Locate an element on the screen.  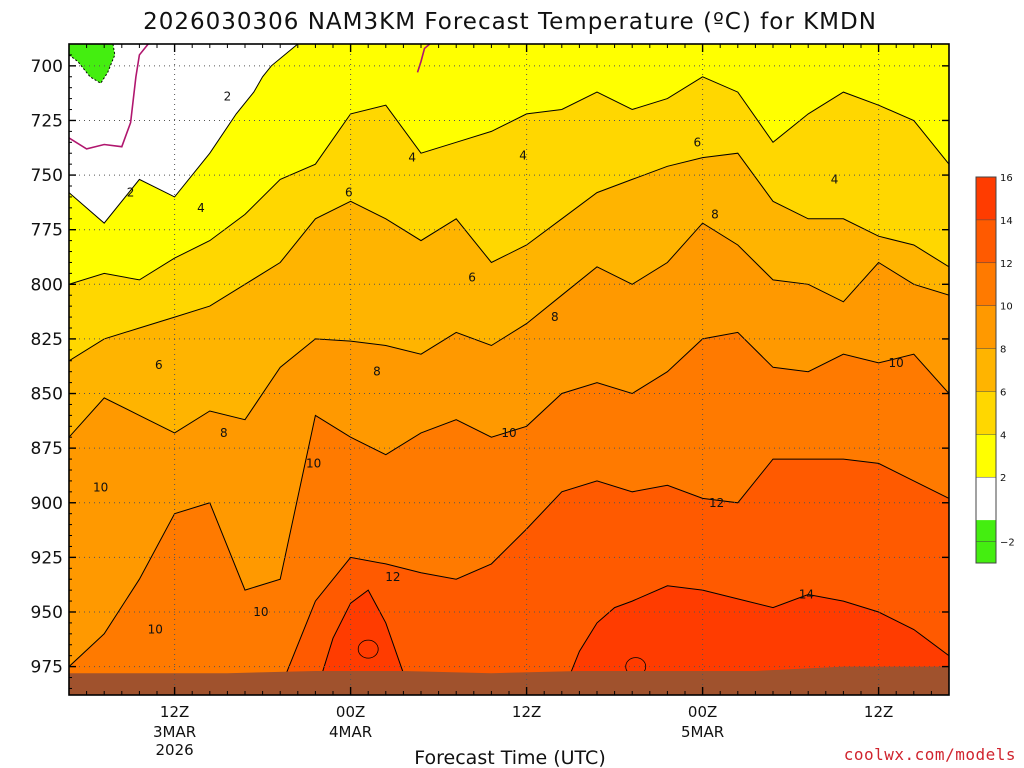
xtick-date-3: 5MAR is located at coordinates (702, 732).